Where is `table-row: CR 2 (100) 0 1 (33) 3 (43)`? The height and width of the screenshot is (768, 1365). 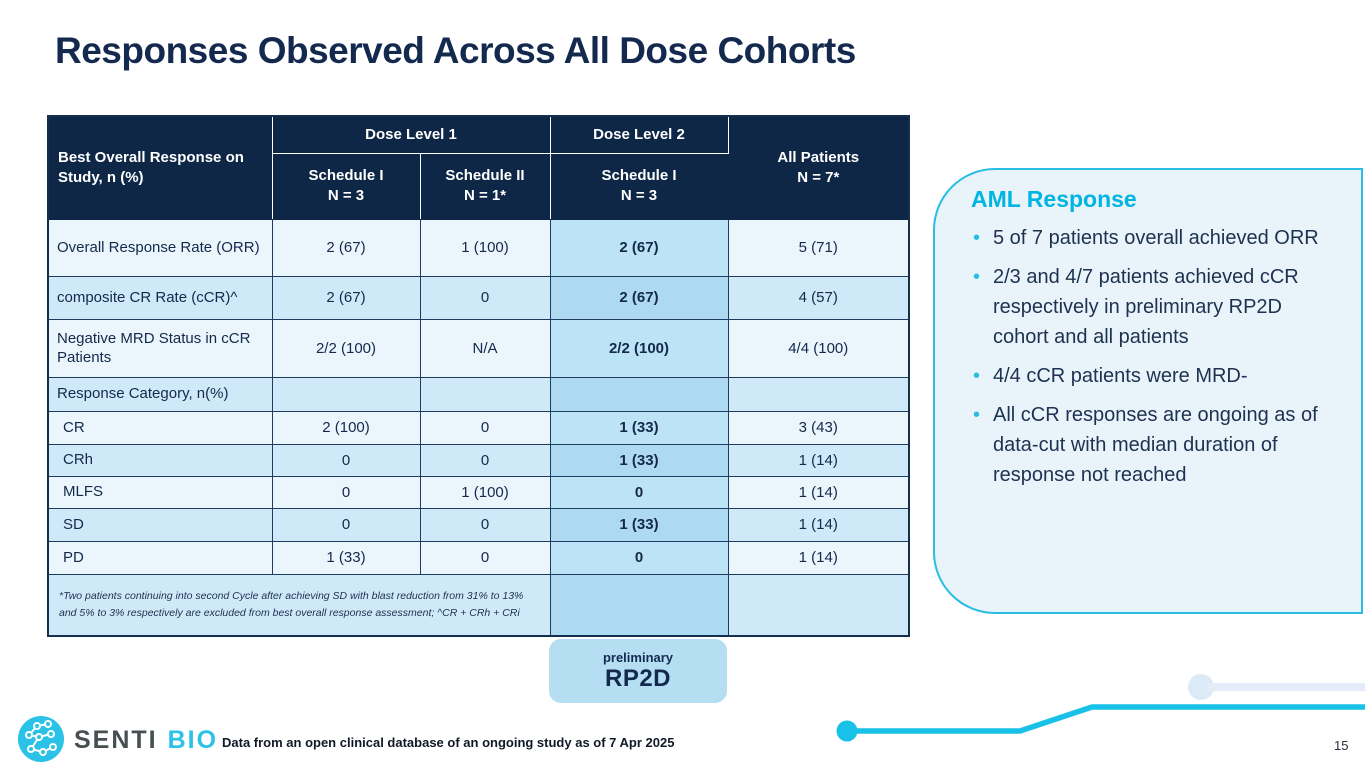
table-row: CR 2 (100) 0 1 (33) 3 (43) is located at coordinates (478, 427).